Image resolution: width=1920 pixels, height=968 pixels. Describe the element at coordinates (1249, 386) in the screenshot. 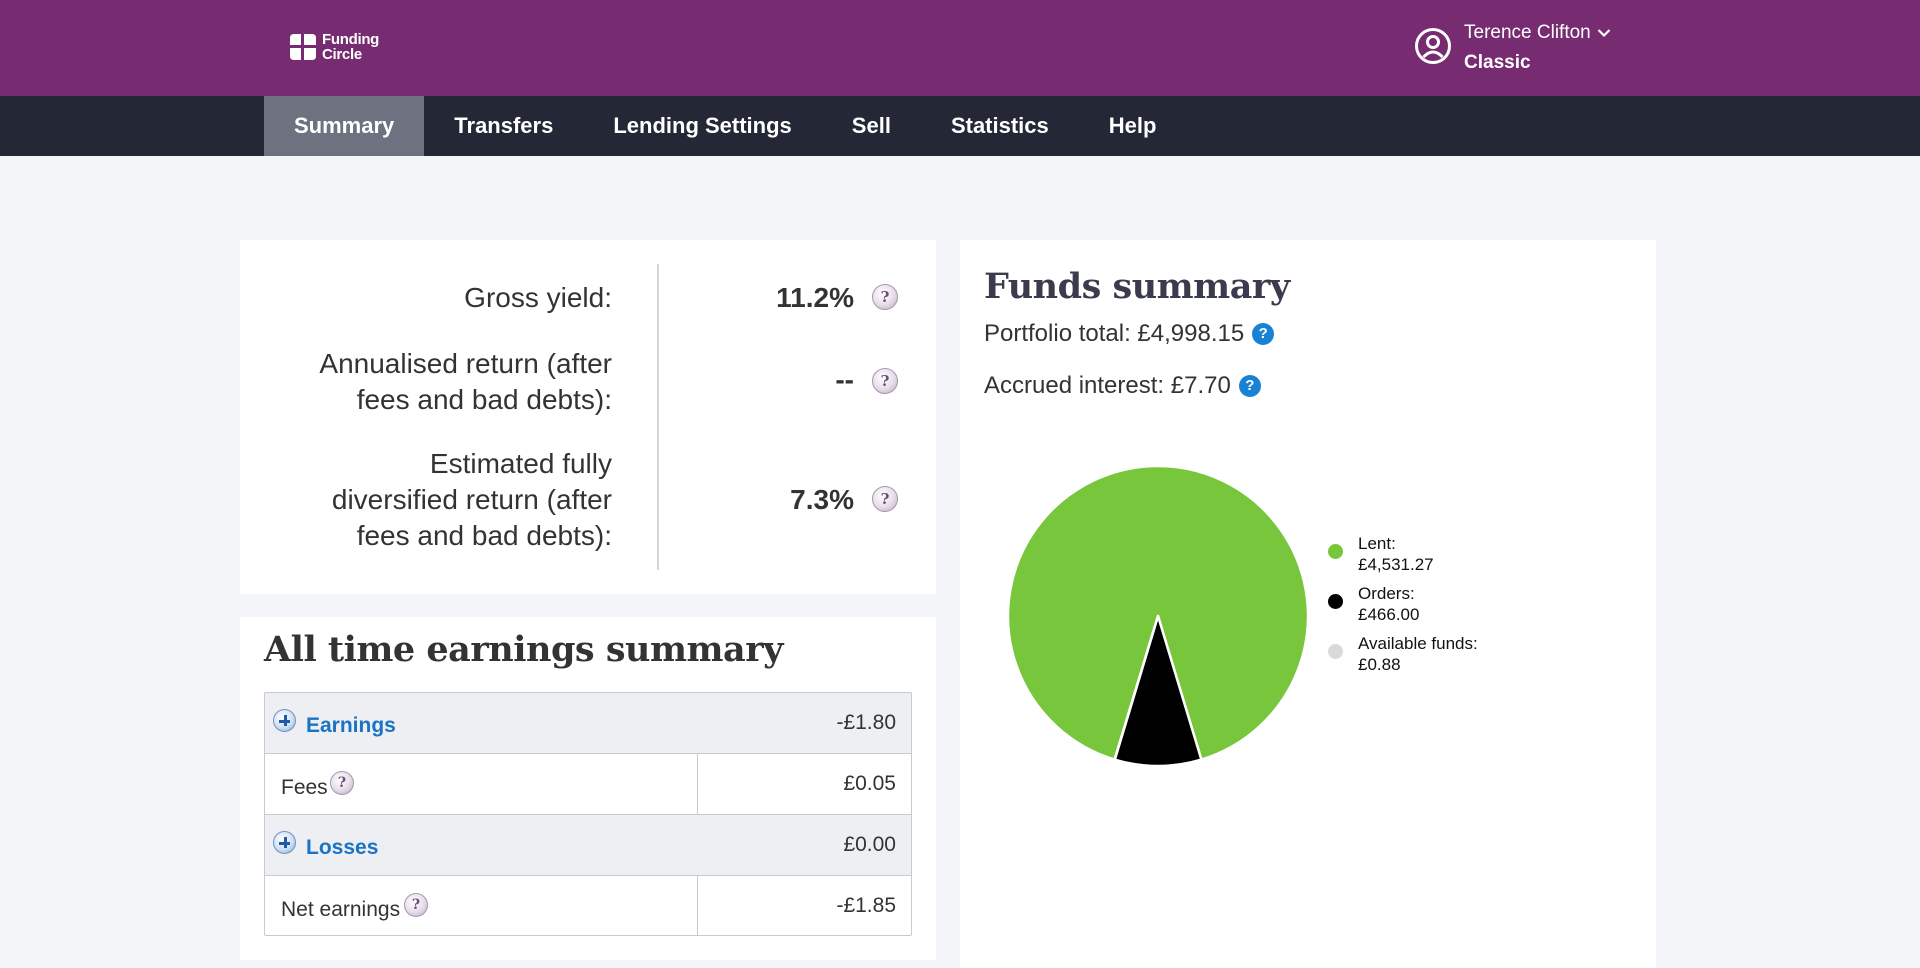

I see `accrued-interest-help-icon: ?` at that location.